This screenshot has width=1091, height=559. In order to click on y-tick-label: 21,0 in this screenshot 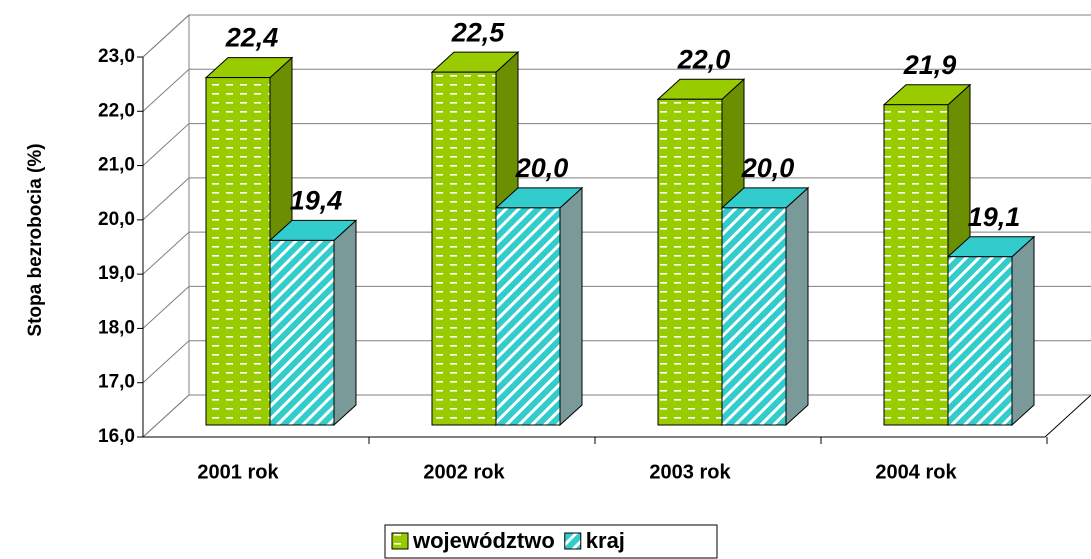, I will do `click(116, 165)`.